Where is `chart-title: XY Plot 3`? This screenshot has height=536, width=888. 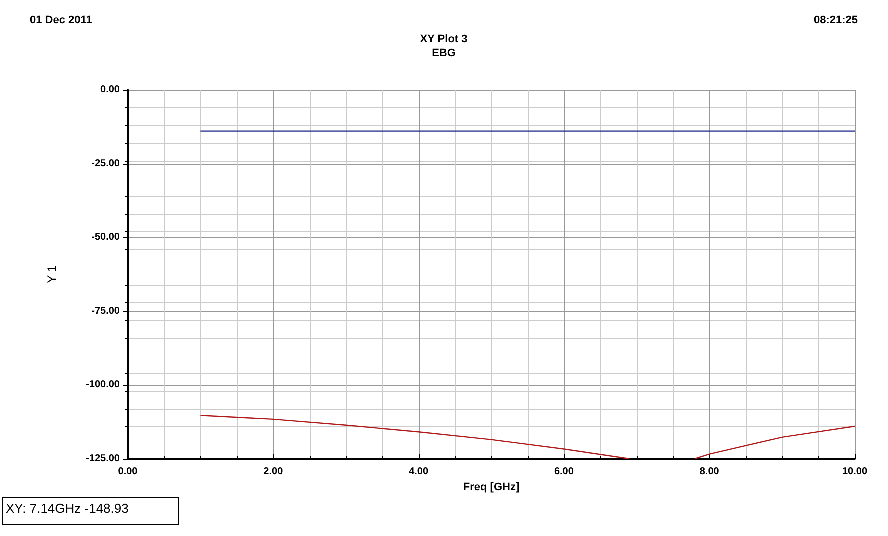 chart-title: XY Plot 3 is located at coordinates (444, 40).